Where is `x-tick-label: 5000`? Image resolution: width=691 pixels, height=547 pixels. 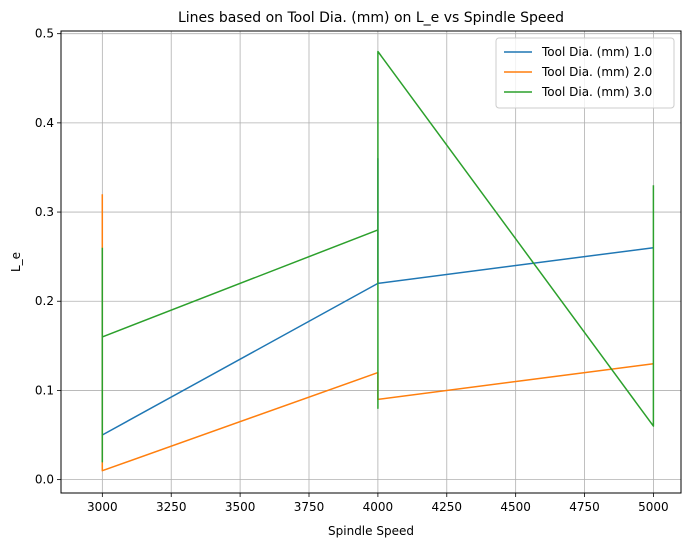 x-tick-label: 5000 is located at coordinates (653, 507).